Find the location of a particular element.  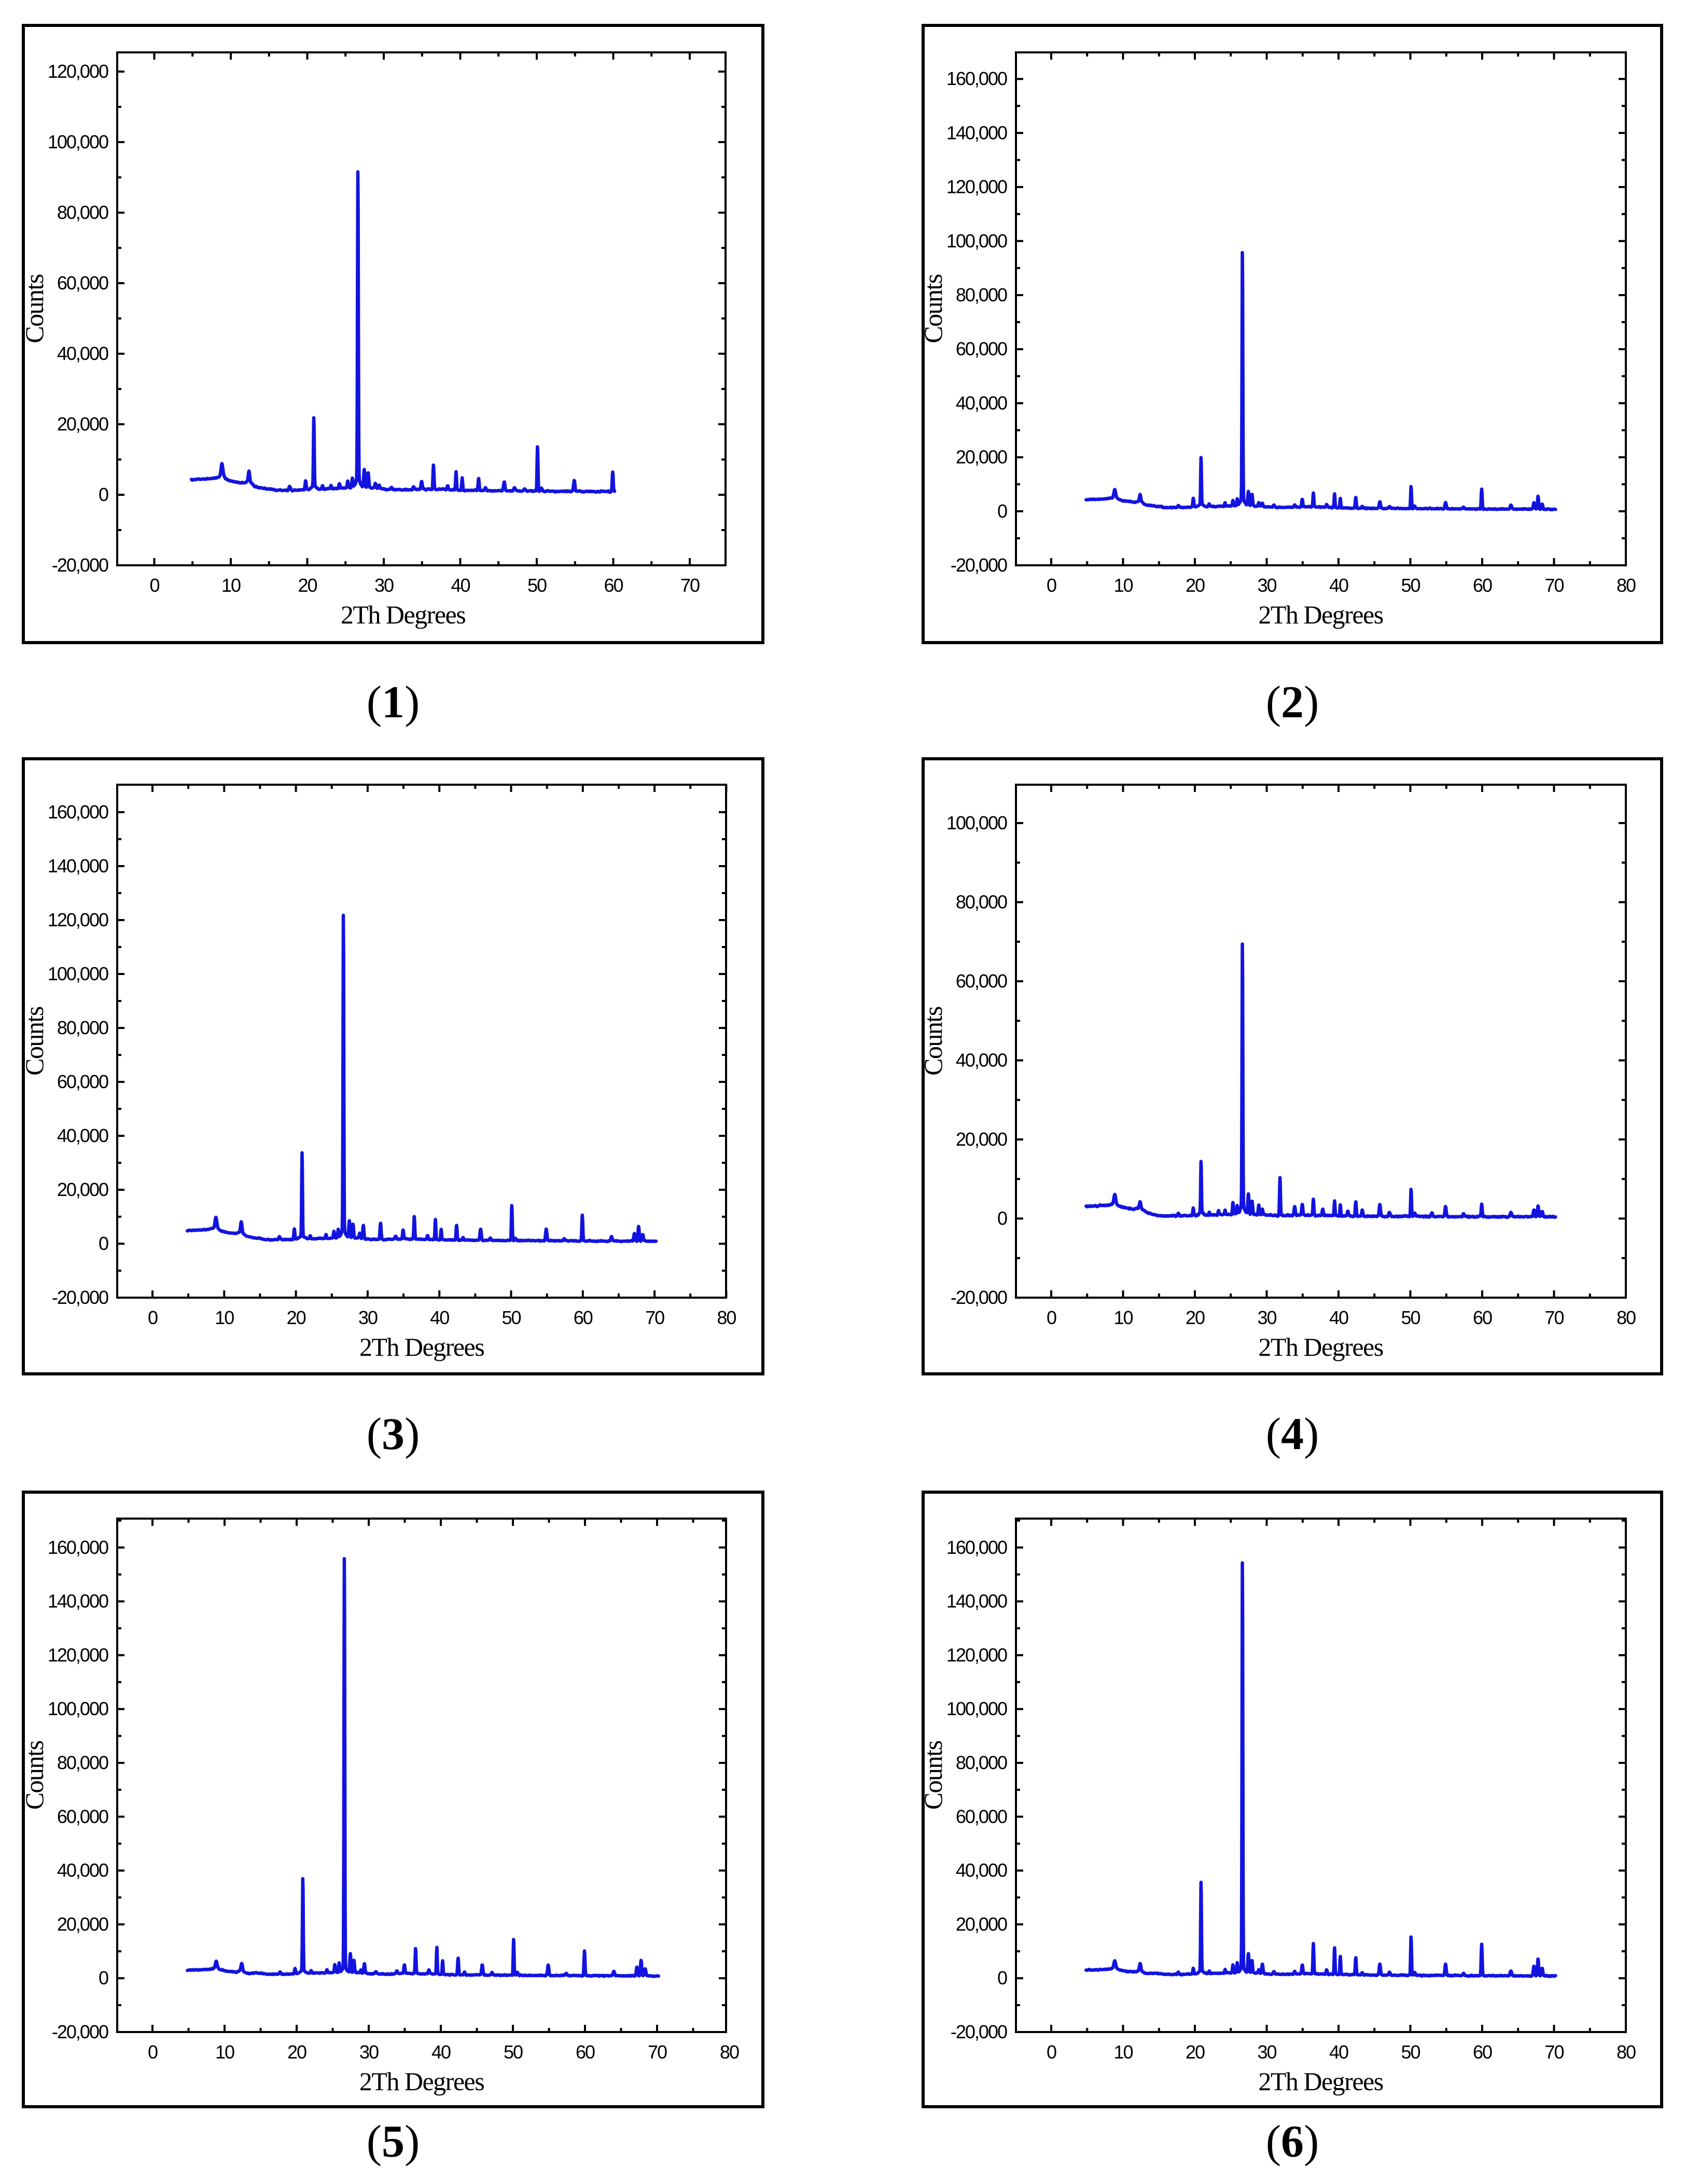

svg-text: (3) is located at coordinates (394, 1434).